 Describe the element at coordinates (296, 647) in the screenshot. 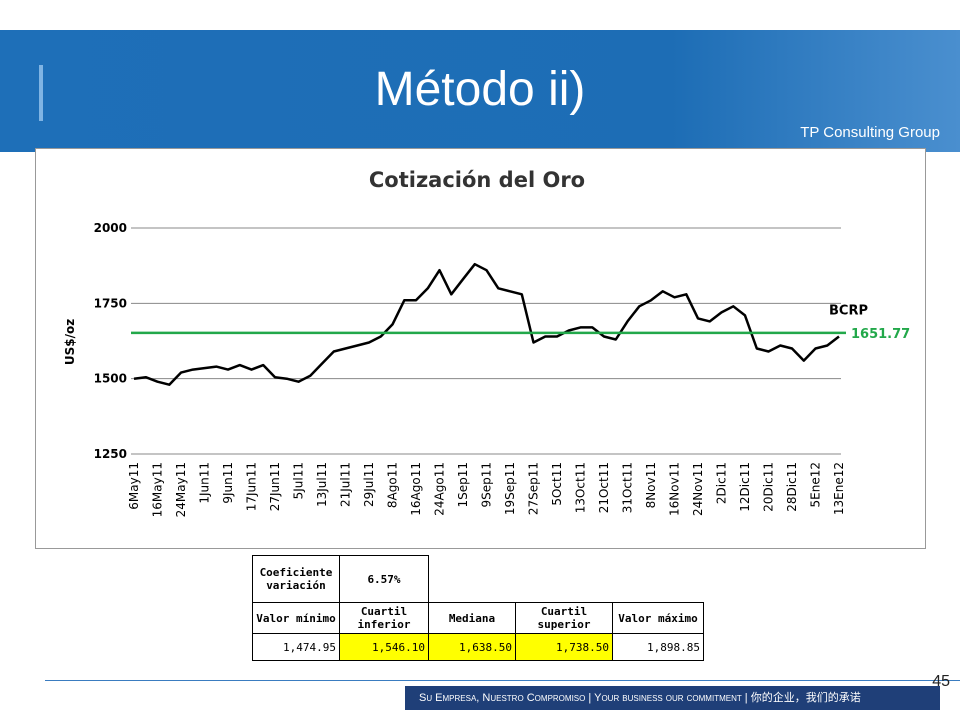

I see `table-value: 1,474.95` at that location.